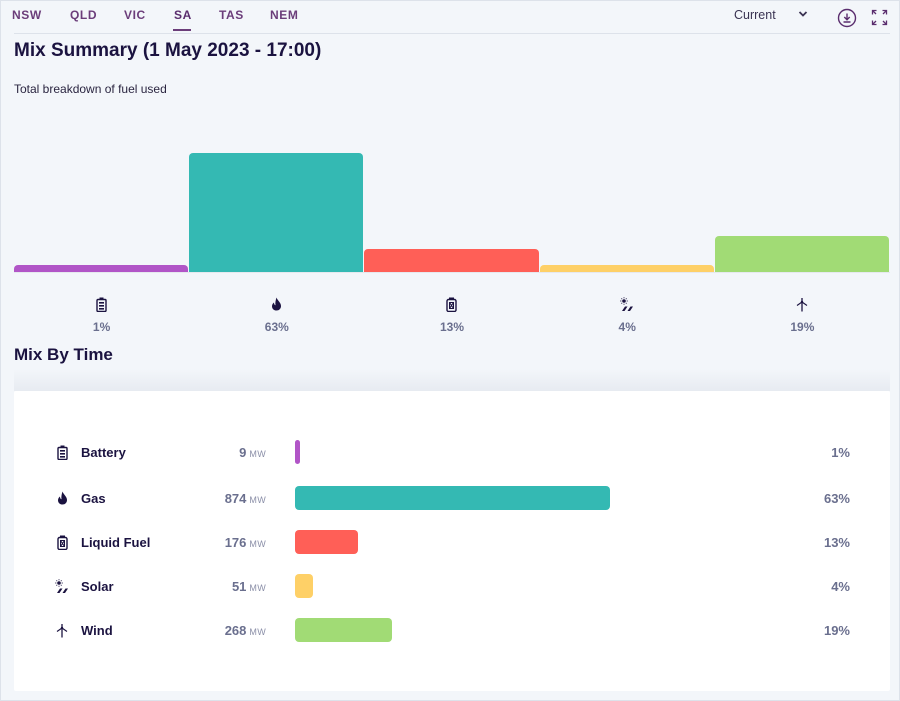 The image size is (900, 701). I want to click on summary-item-battery: 1%, so click(101, 314).